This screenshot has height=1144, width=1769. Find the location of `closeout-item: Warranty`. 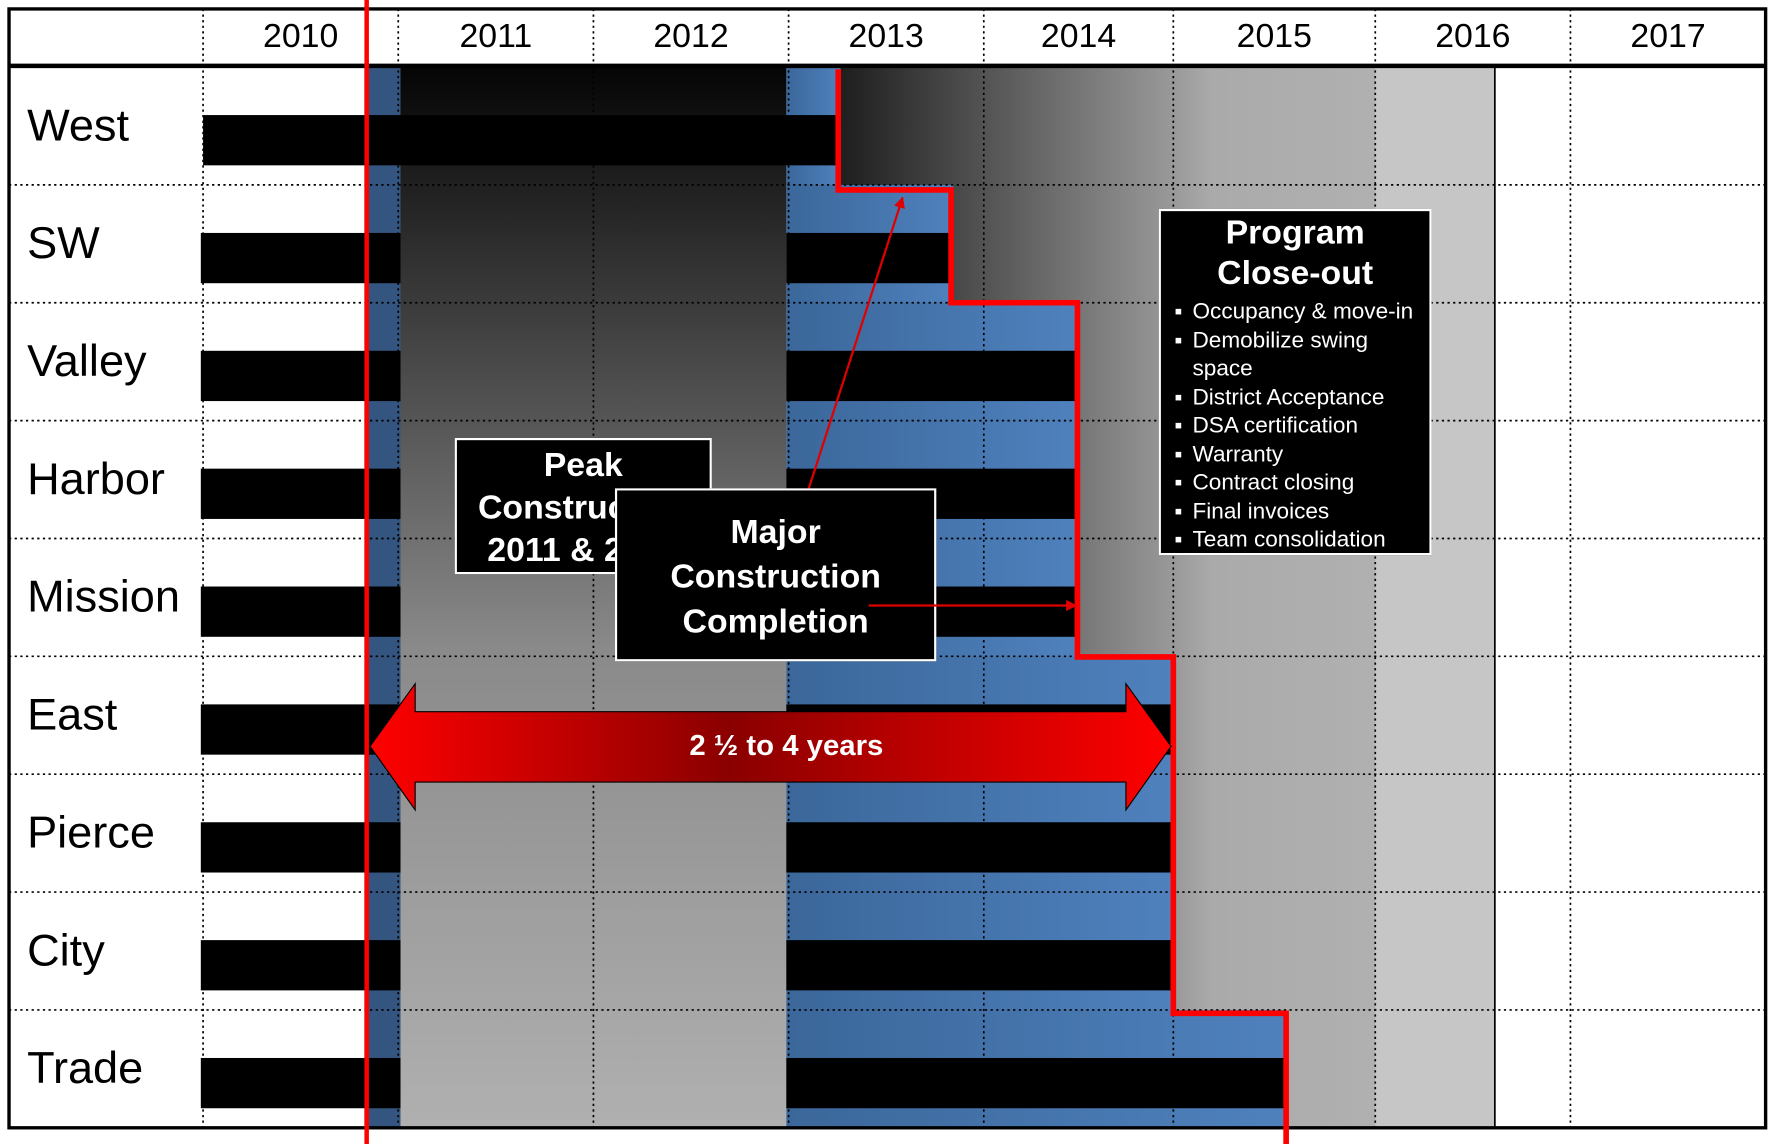

closeout-item: Warranty is located at coordinates (1301, 455).